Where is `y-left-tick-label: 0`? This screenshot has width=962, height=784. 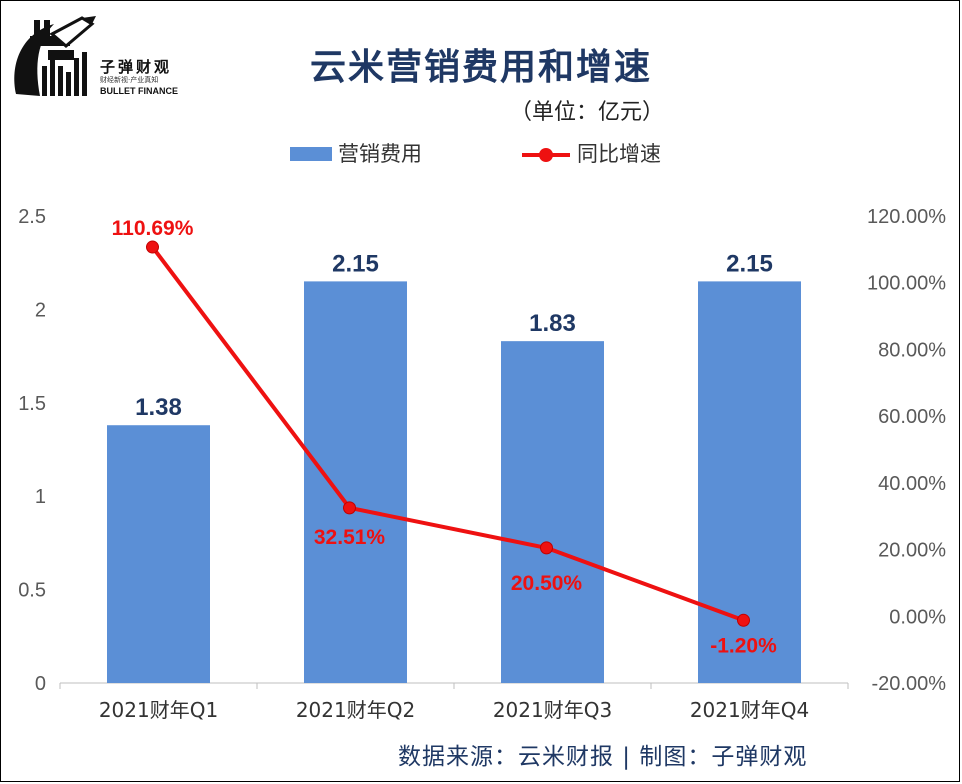 y-left-tick-label: 0 is located at coordinates (40, 684).